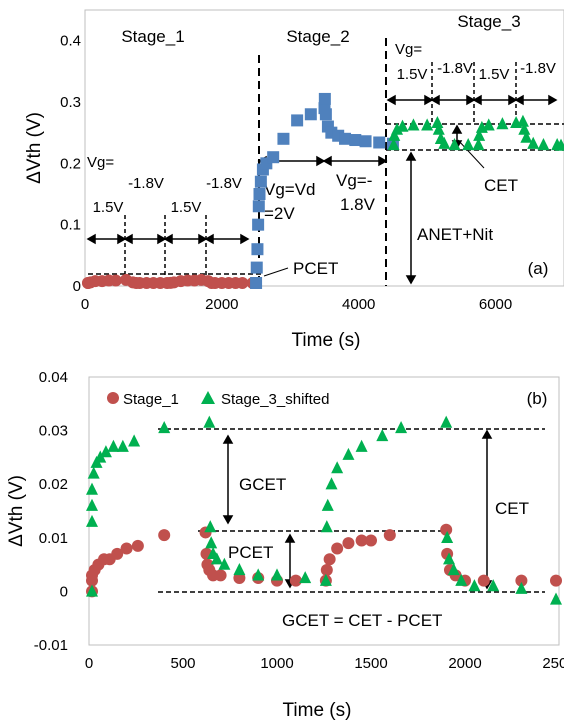 The image size is (564, 726). What do you see at coordinates (455, 234) in the screenshot?
I see `anet-label: ANET+Nit` at bounding box center [455, 234].